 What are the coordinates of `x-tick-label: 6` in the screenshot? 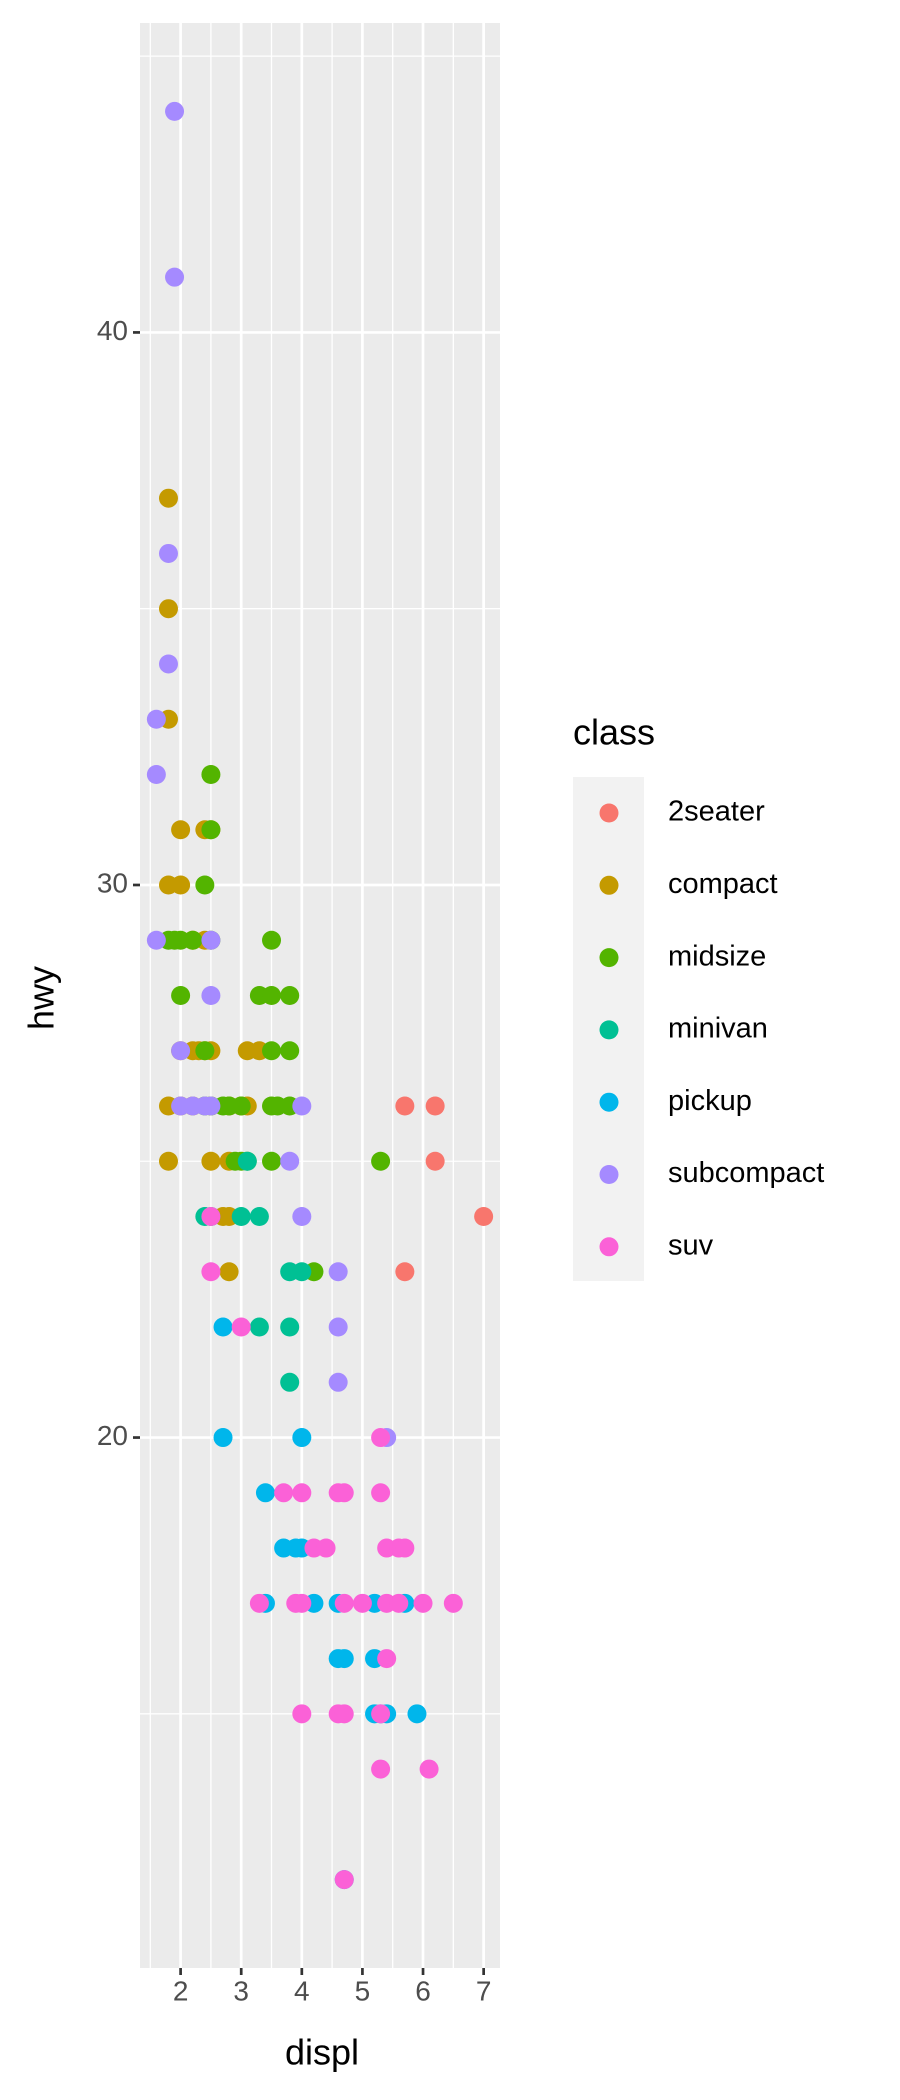 It's located at (423, 1990).